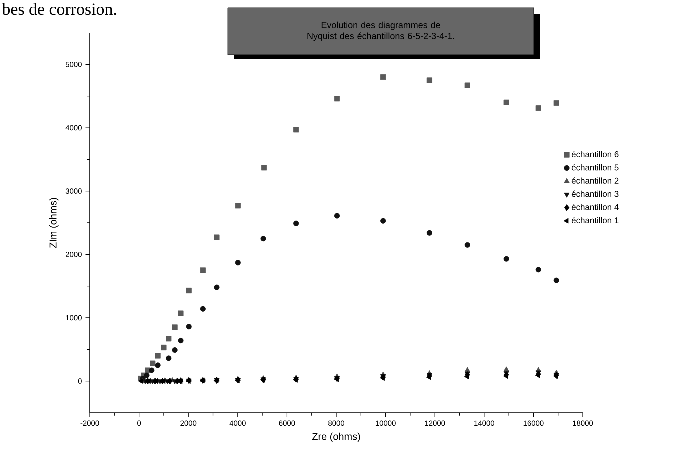 This screenshot has width=674, height=469. What do you see at coordinates (54, 223) in the screenshot?
I see `y-axis-title: ZIm (ohms)` at bounding box center [54, 223].